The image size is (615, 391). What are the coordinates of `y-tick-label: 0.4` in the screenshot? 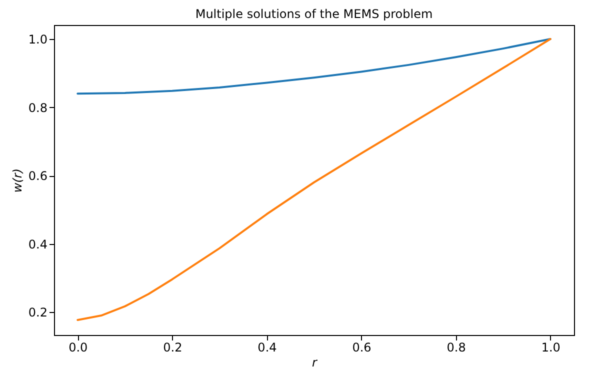 It's located at (38, 244).